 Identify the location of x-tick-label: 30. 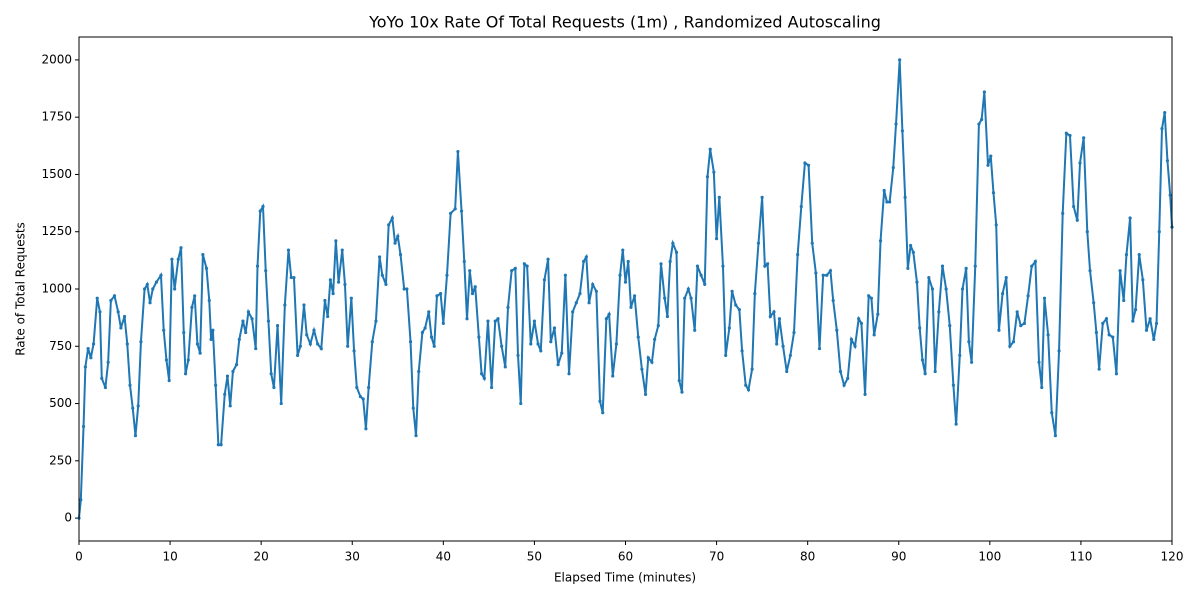
(352, 557).